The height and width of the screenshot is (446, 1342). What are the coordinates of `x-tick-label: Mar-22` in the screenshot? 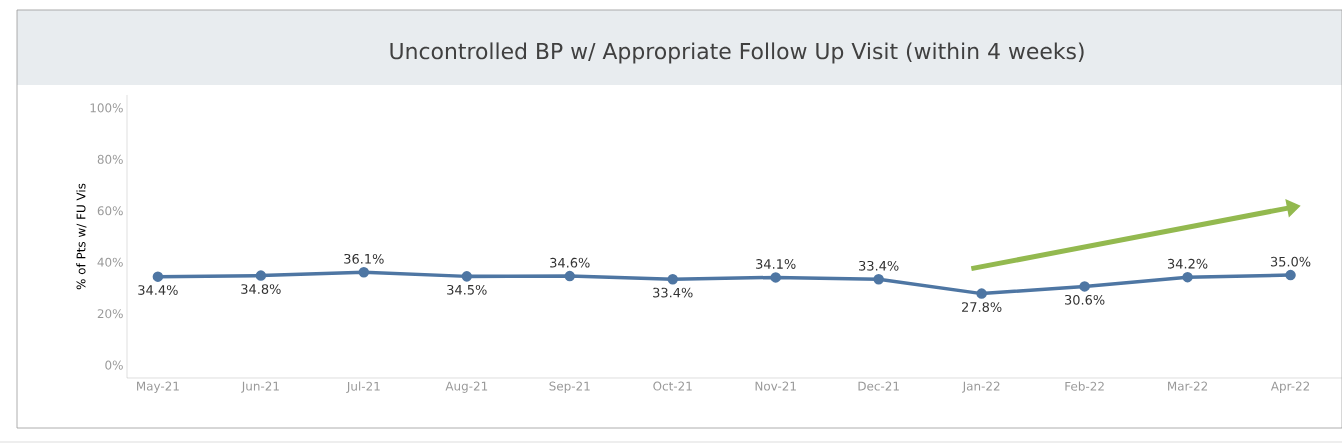 It's located at (1188, 386).